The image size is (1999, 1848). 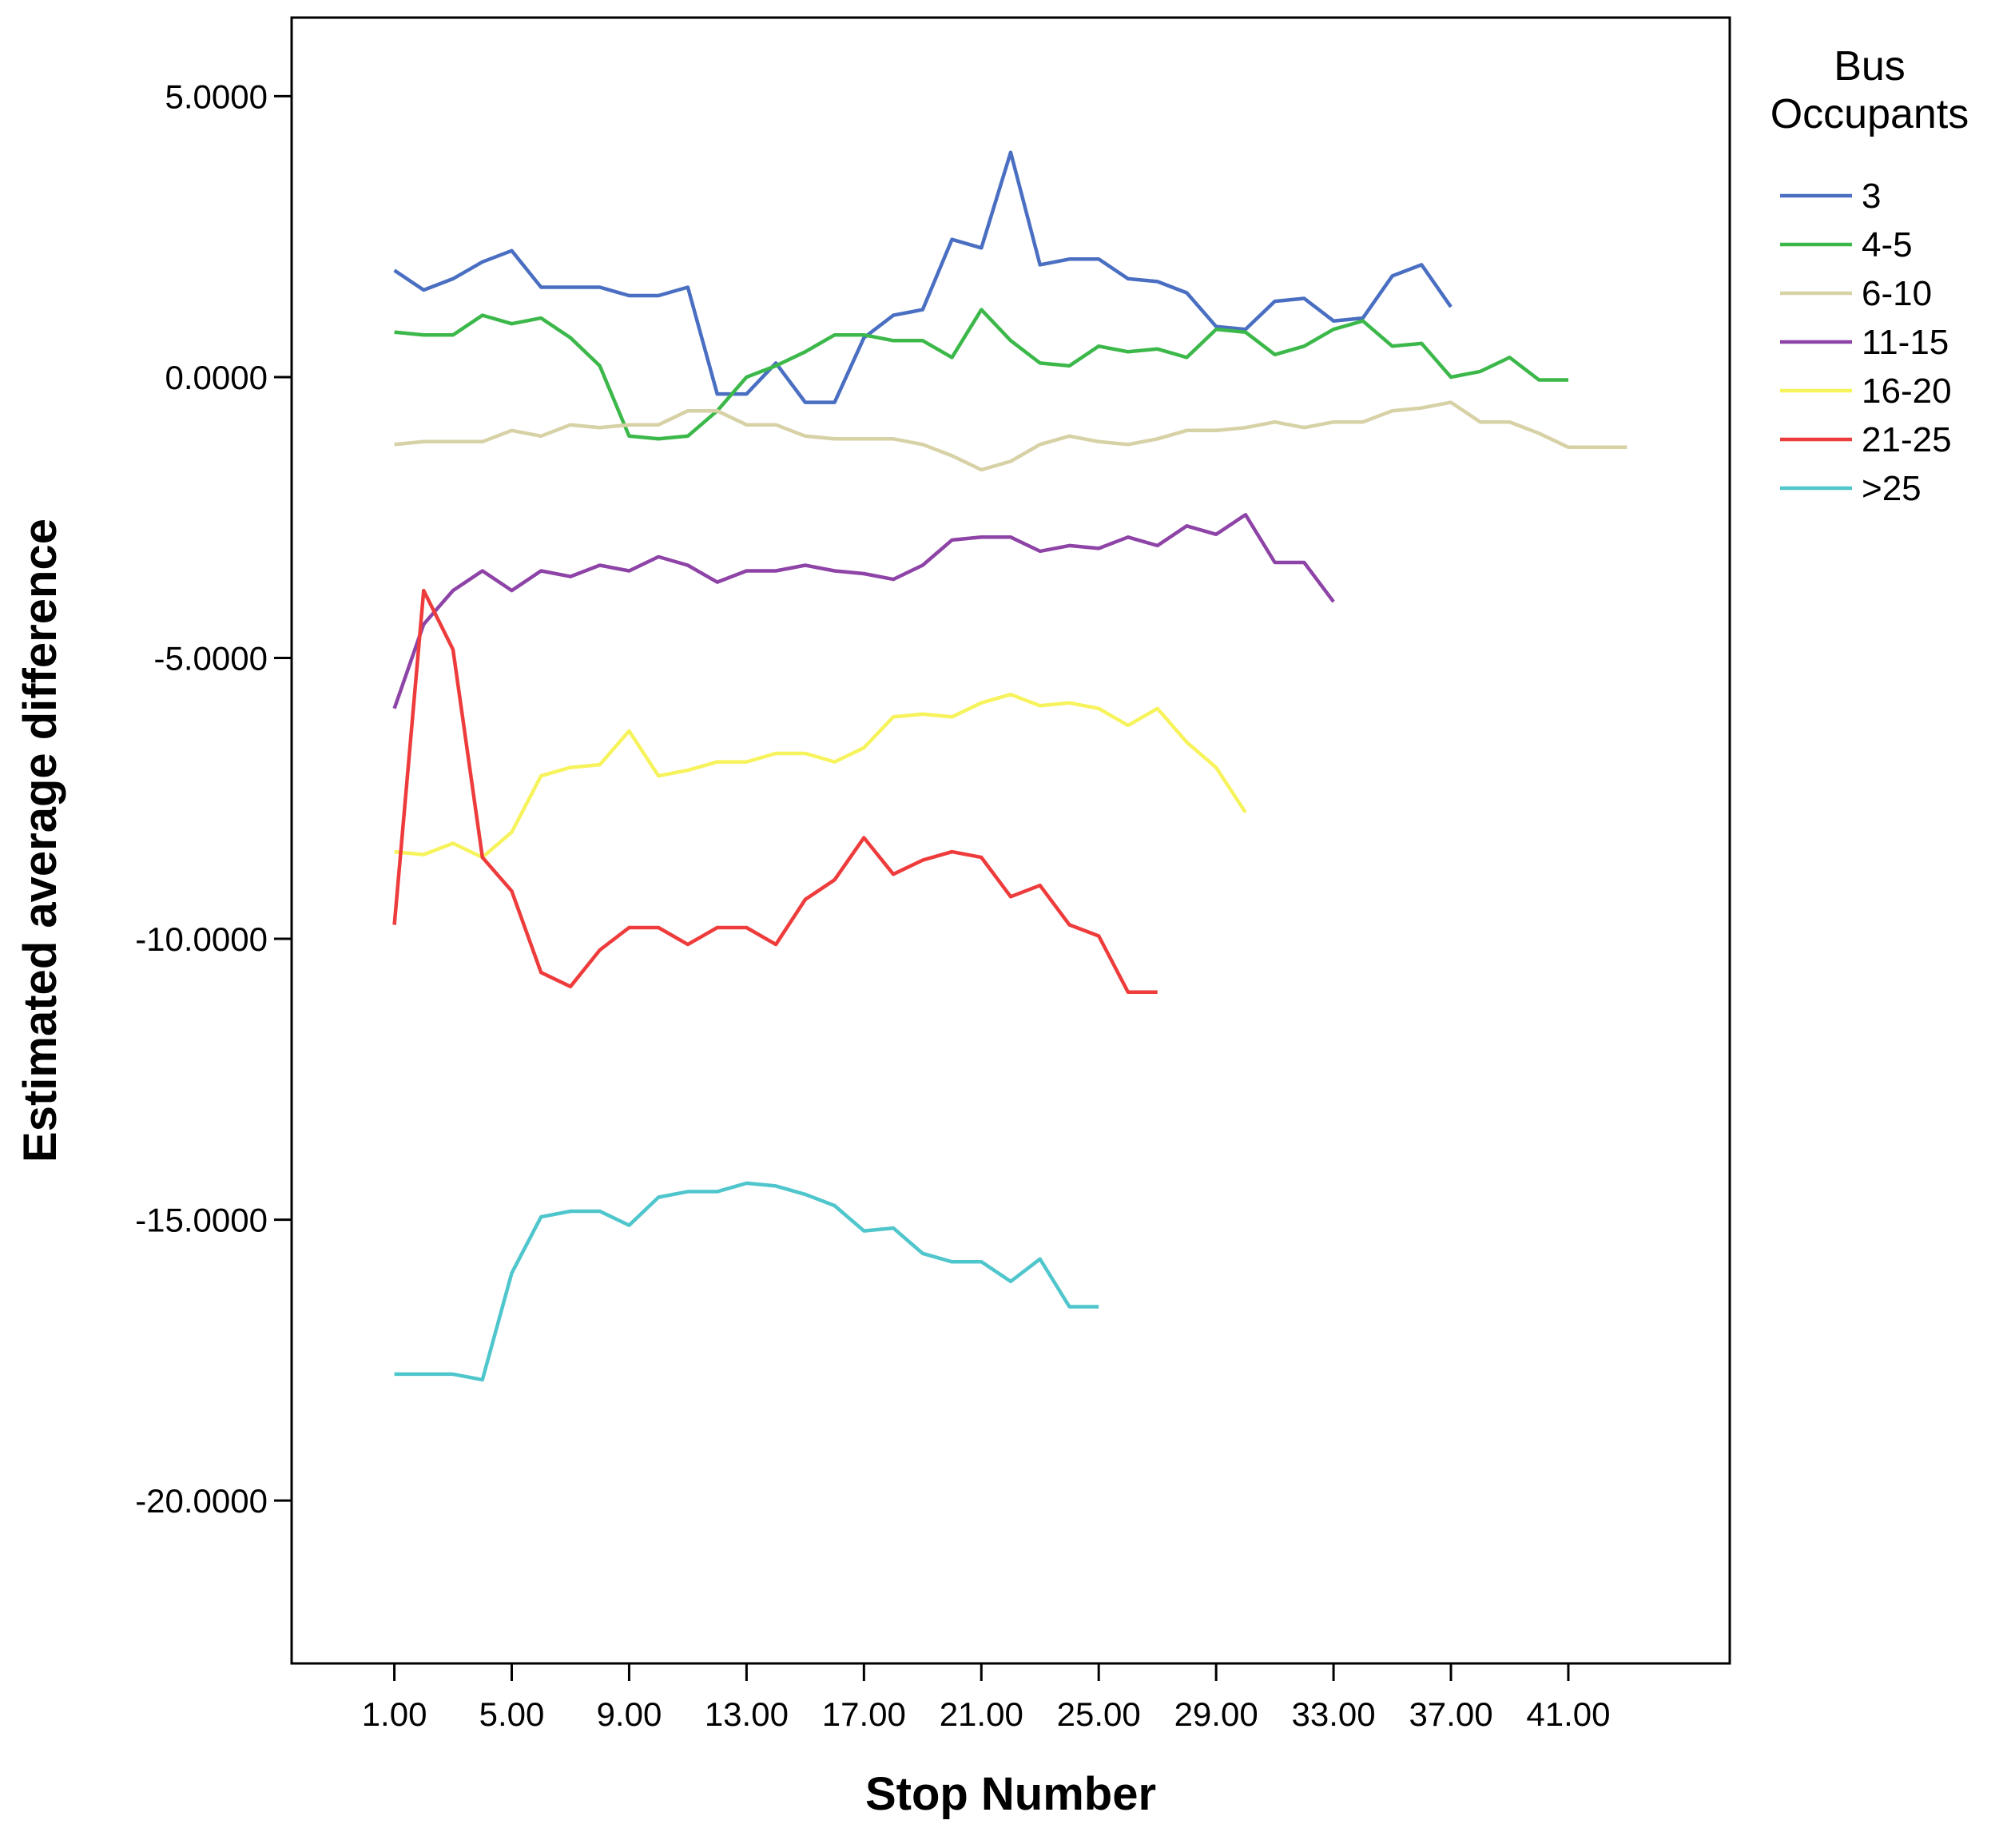 I want to click on legend-title-line: Bus, so click(x=1870, y=66).